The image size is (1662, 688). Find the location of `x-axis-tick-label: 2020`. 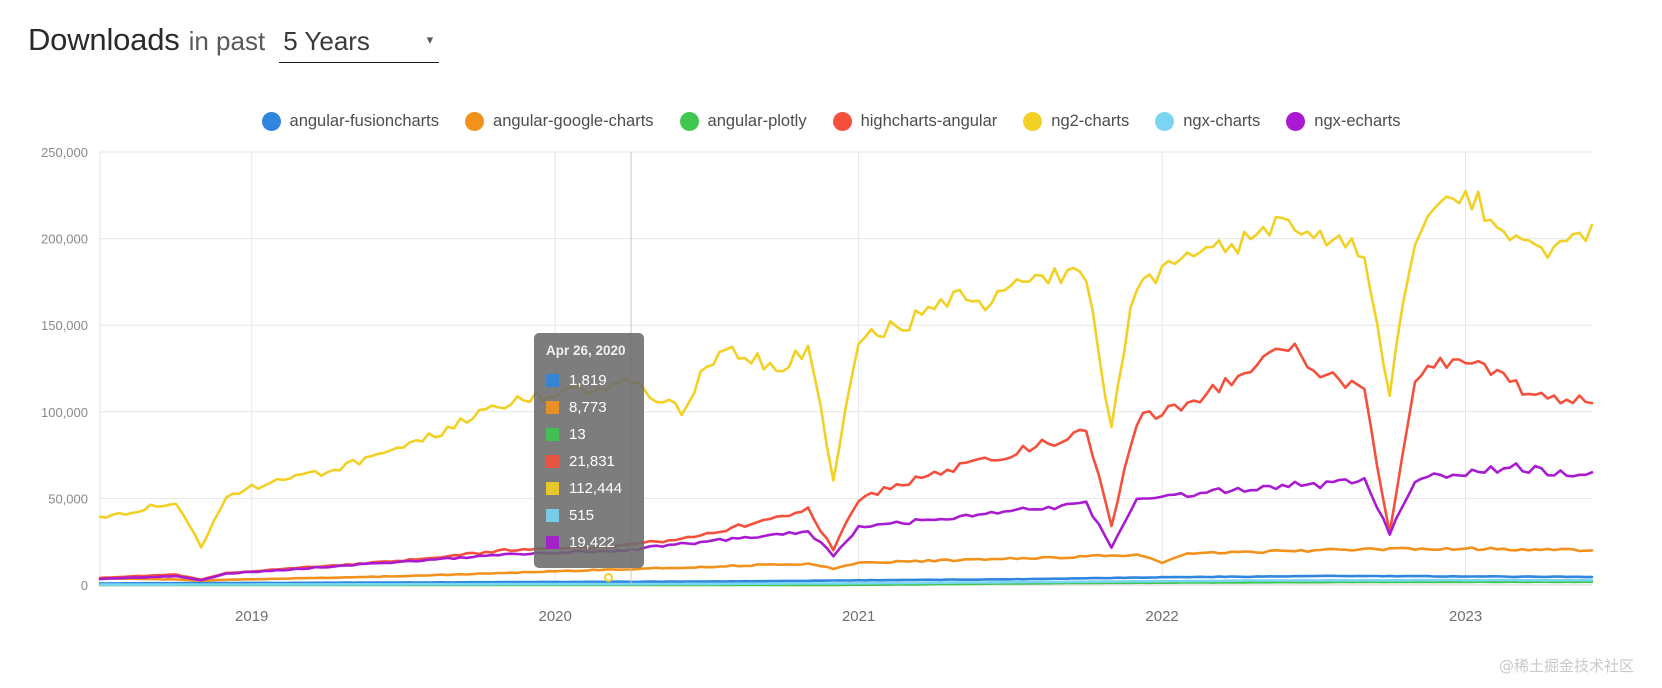

x-axis-tick-label: 2020 is located at coordinates (554, 616).